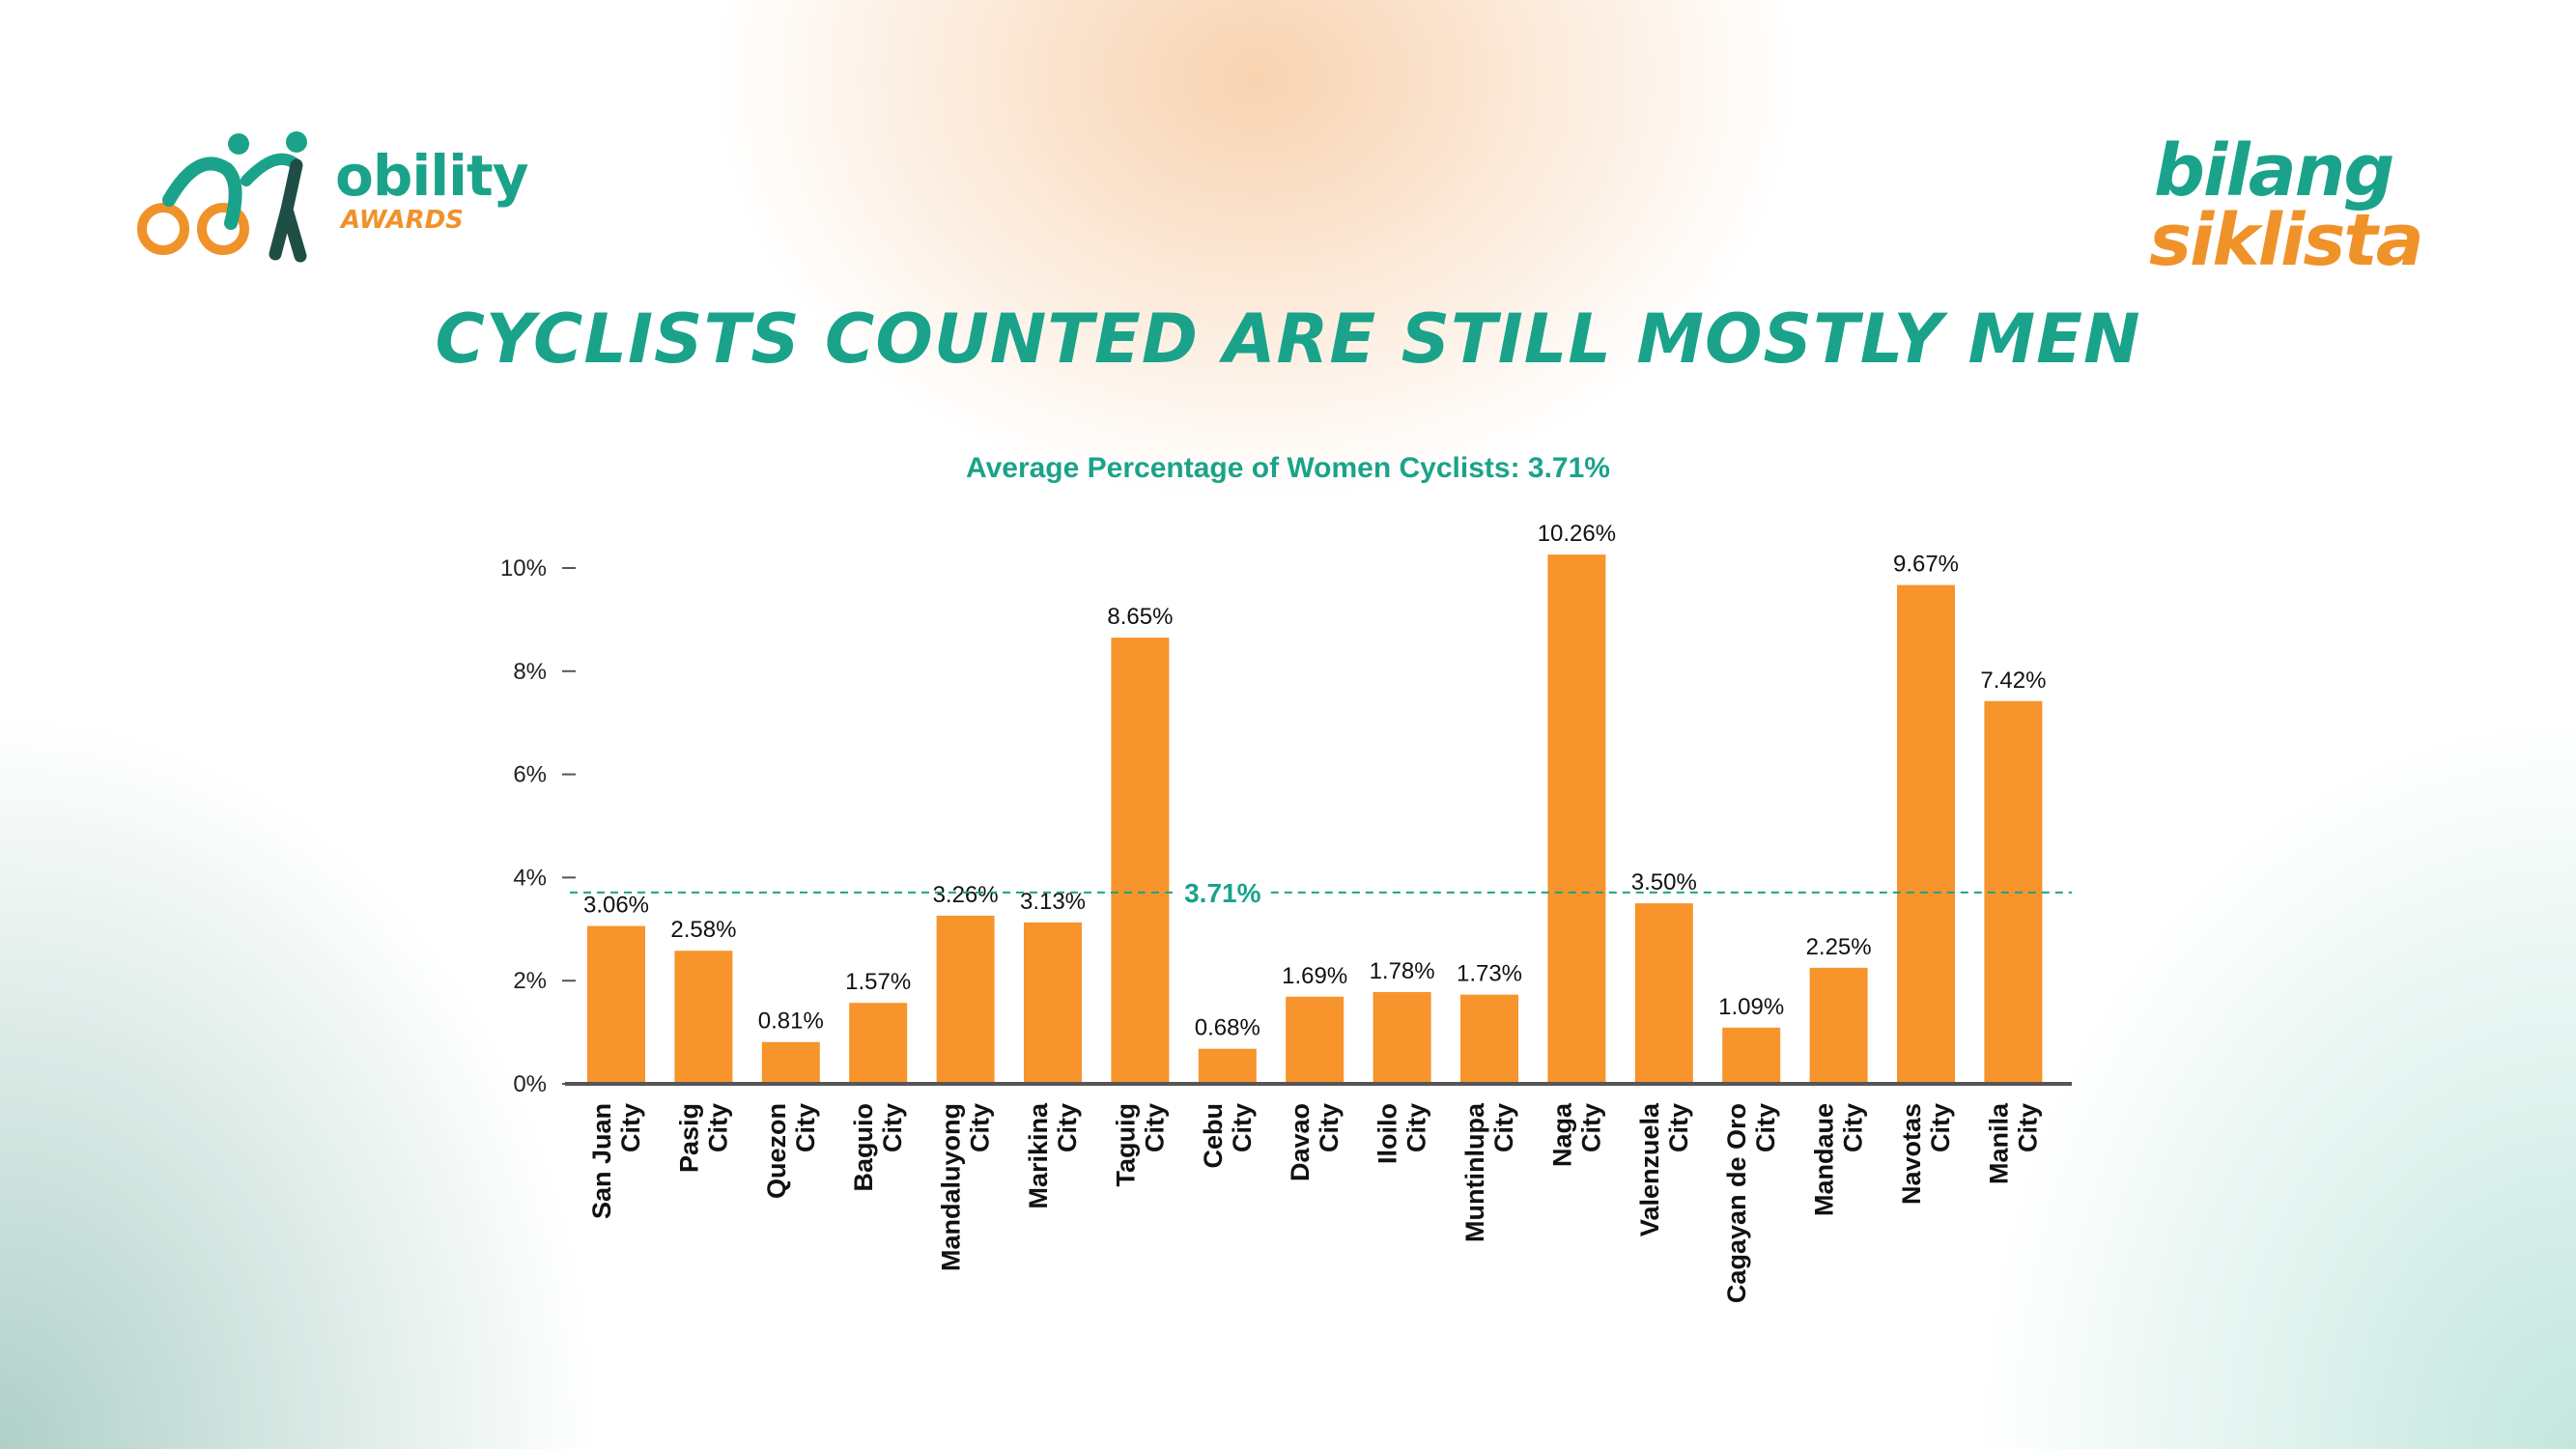  What do you see at coordinates (1125, 1144) in the screenshot?
I see `x-category-label-line: Taguig` at bounding box center [1125, 1144].